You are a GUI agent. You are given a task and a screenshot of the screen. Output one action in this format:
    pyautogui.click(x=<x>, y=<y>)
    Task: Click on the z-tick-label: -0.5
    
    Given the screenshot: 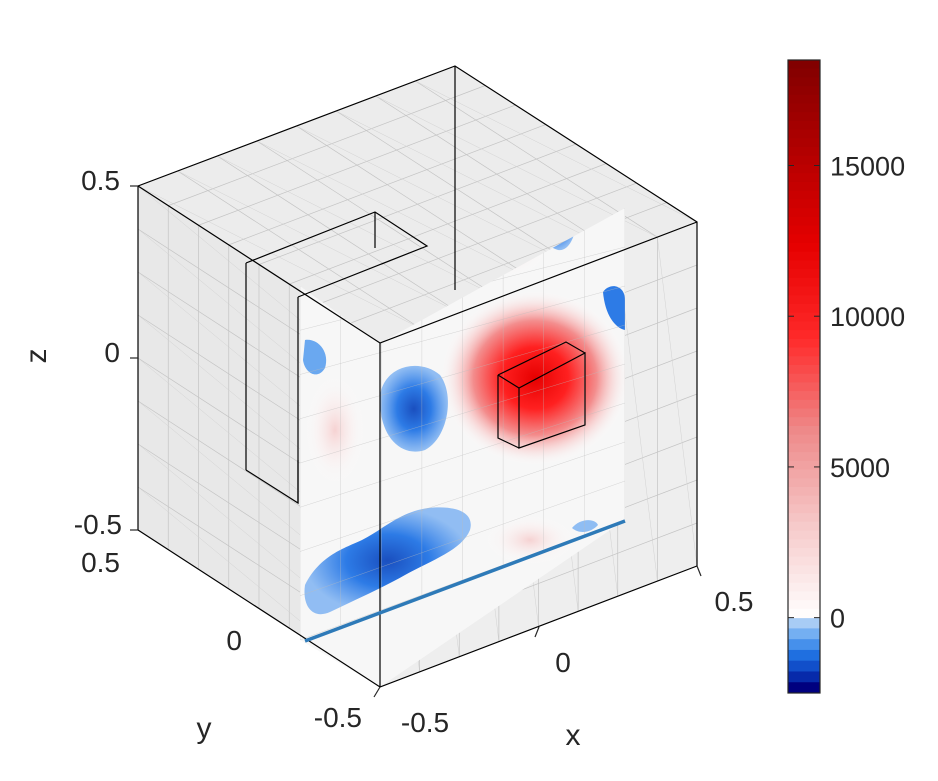 What is the action you would take?
    pyautogui.click(x=98, y=524)
    